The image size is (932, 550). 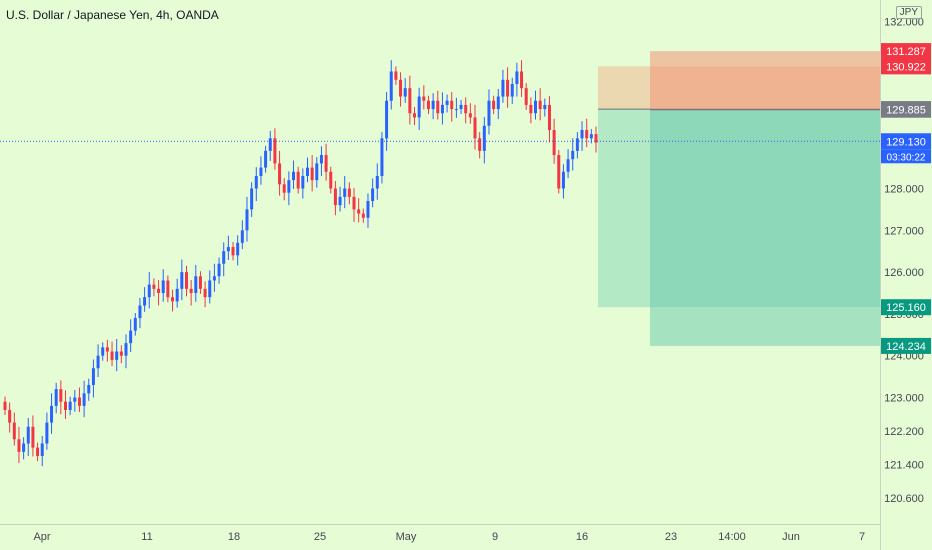 I want to click on x-tick-label: 7, so click(x=862, y=537).